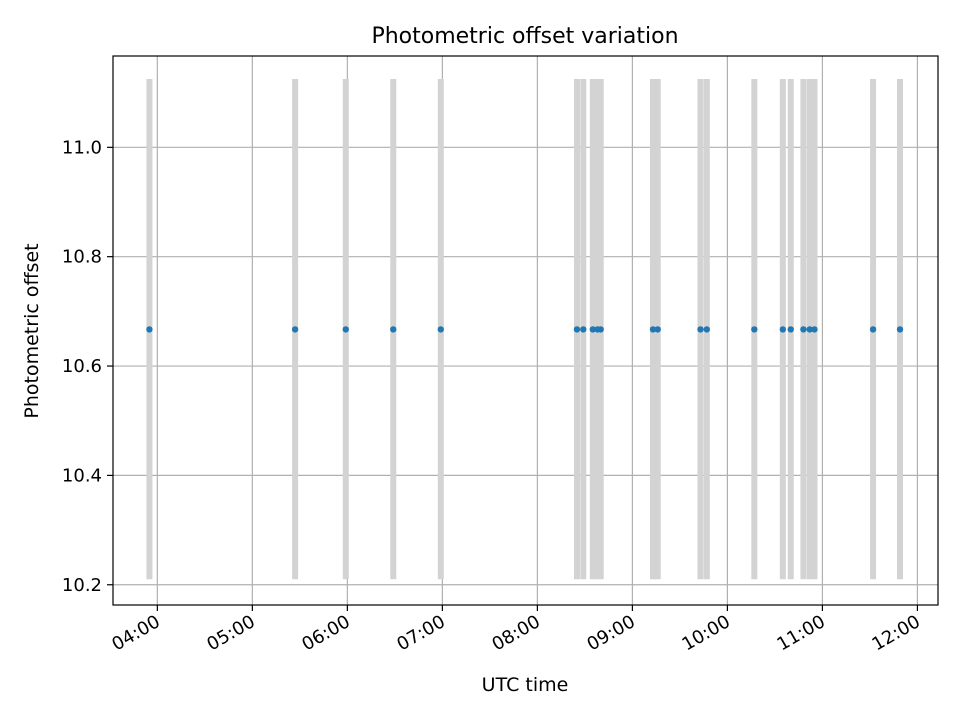 Image resolution: width=960 pixels, height=720 pixels. I want to click on y-tick-label: 10.6, so click(82, 366).